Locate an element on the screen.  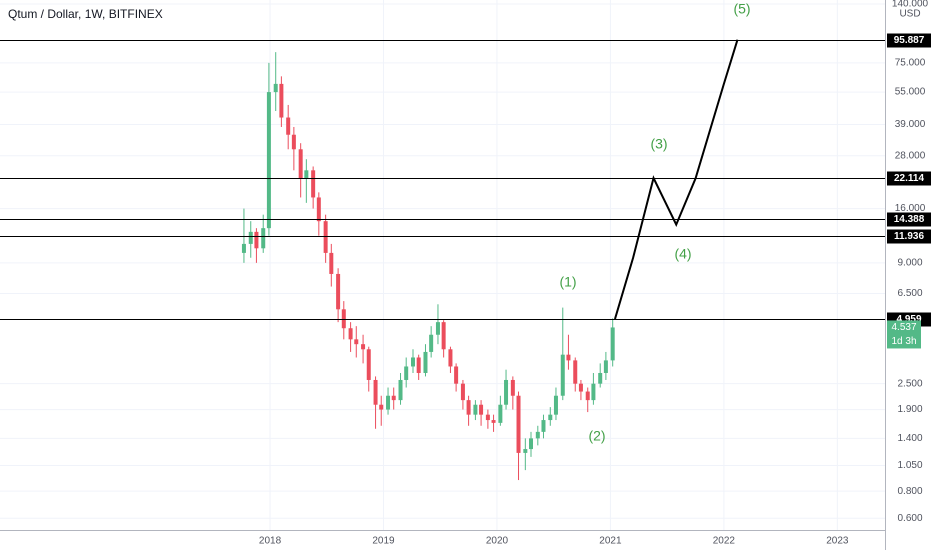
y-tick-label: 1.900 is located at coordinates (909, 409).